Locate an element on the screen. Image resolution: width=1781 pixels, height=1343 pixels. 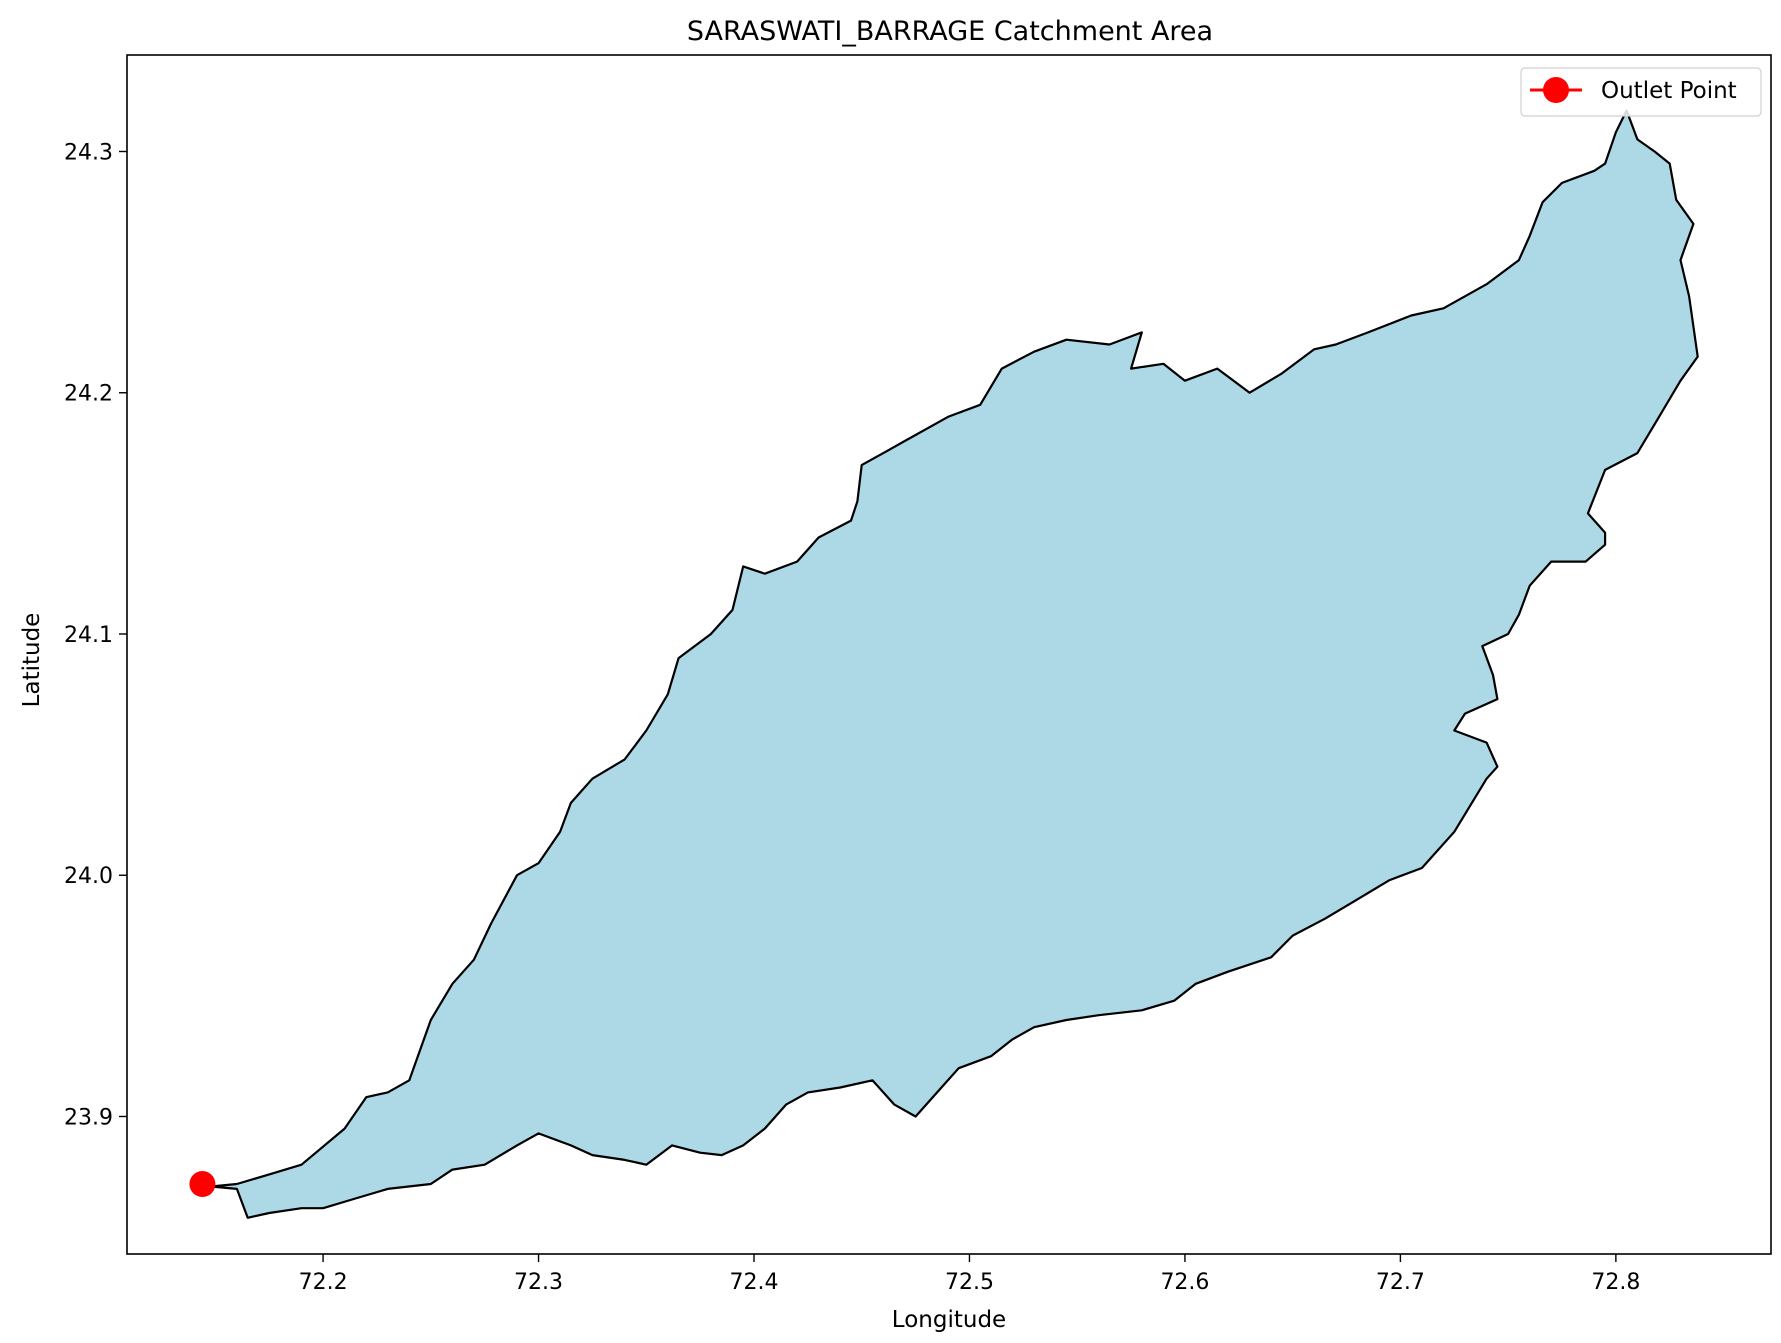
x-axis-label: Longitude is located at coordinates (949, 1320).